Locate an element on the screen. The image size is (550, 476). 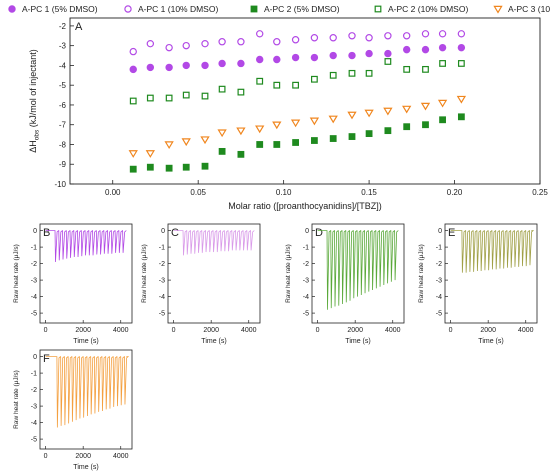
panel-b-ytick-label: -4 is located at coordinates (34, 297).